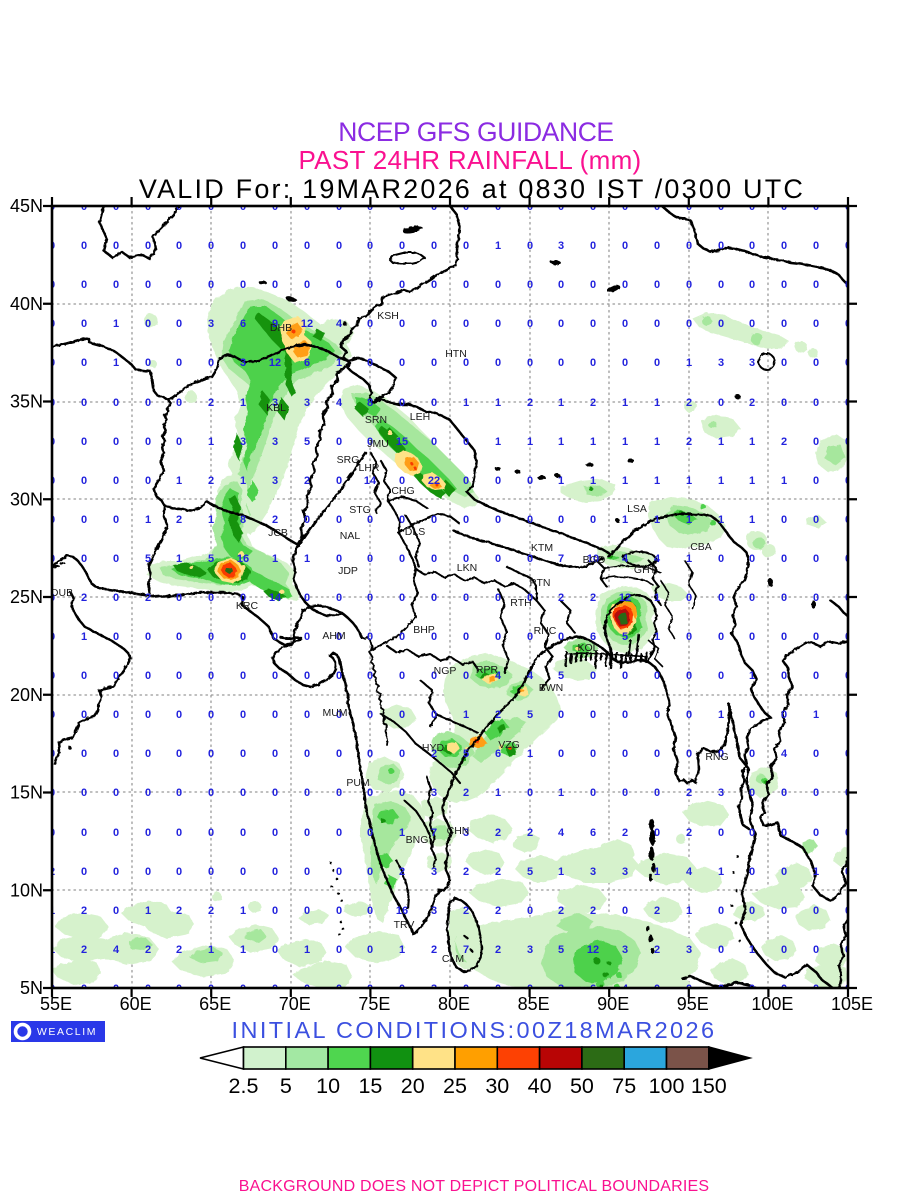  What do you see at coordinates (561, 559) in the screenshot?
I see `svg-text: 7` at bounding box center [561, 559].